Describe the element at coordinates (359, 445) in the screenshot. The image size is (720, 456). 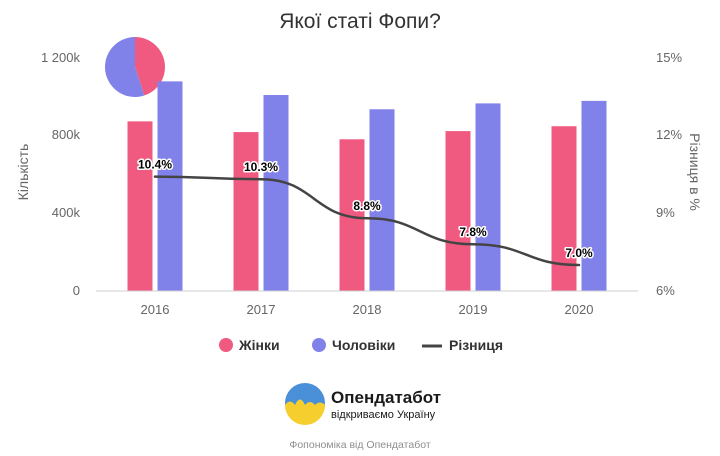
I see `footer-credit: Фопономіка від Опендатабот` at that location.